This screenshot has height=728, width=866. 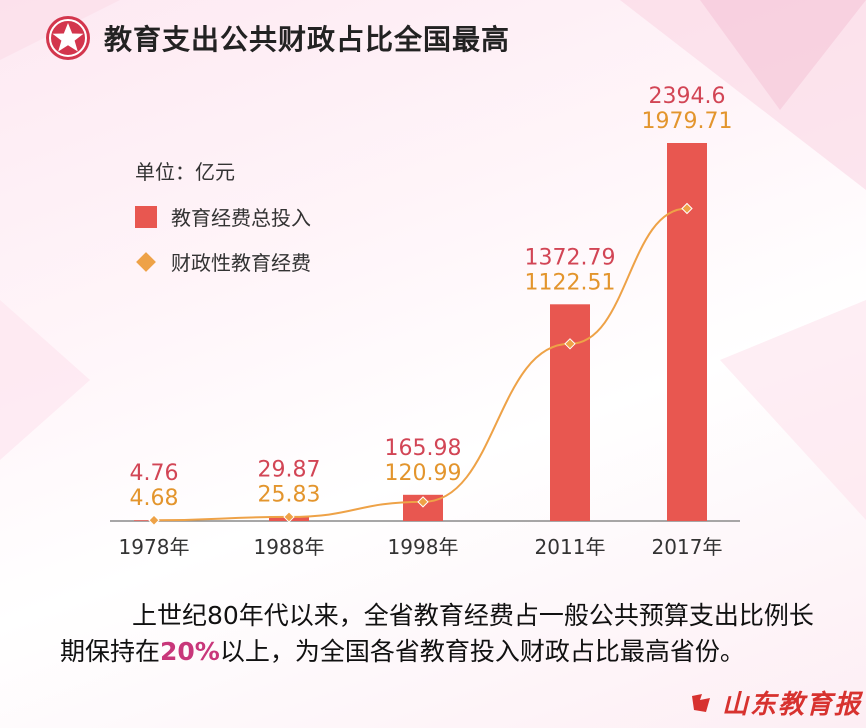 I want to click on caption-part1: 上世纪80年代以来，全省教育经费占一般公共预算支出比例长期保持在, so click(x=437, y=633).